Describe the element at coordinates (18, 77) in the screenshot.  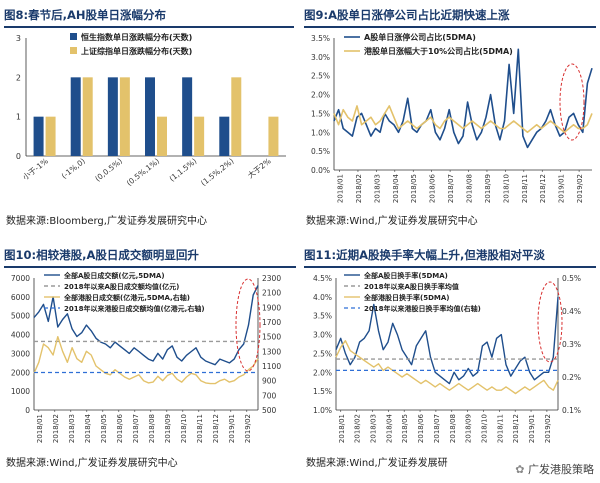
I see `y-tick-label: 2` at that location.